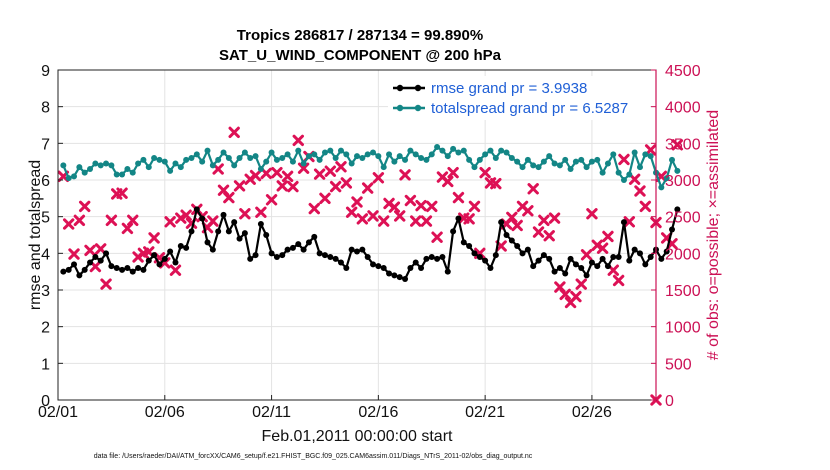  What do you see at coordinates (35, 235) in the screenshot?
I see `y-axis-left-label: rmse and totalspread` at bounding box center [35, 235].